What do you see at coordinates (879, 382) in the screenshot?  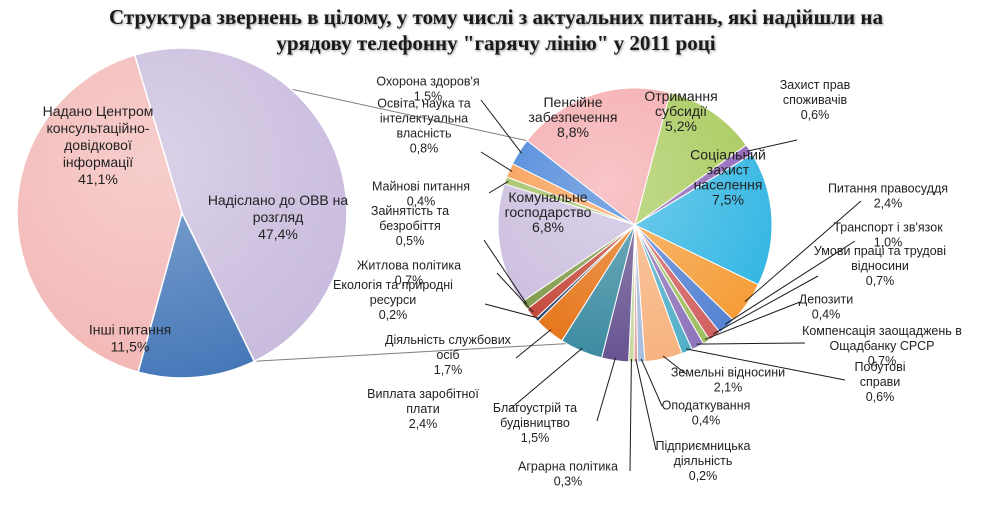 I see `detail-label-побутові-справи: Побутові справи 0,6%` at bounding box center [879, 382].